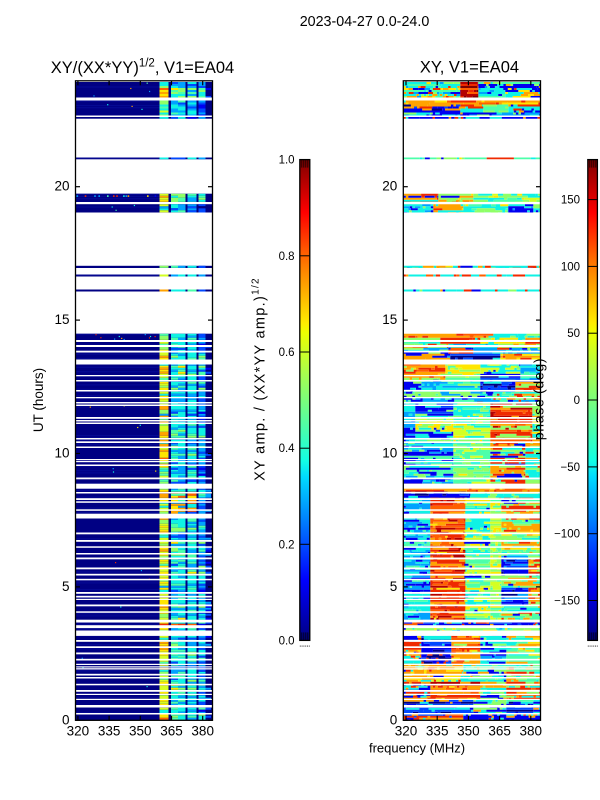 The height and width of the screenshot is (800, 600). I want to click on svg-text: 100, so click(570, 267).